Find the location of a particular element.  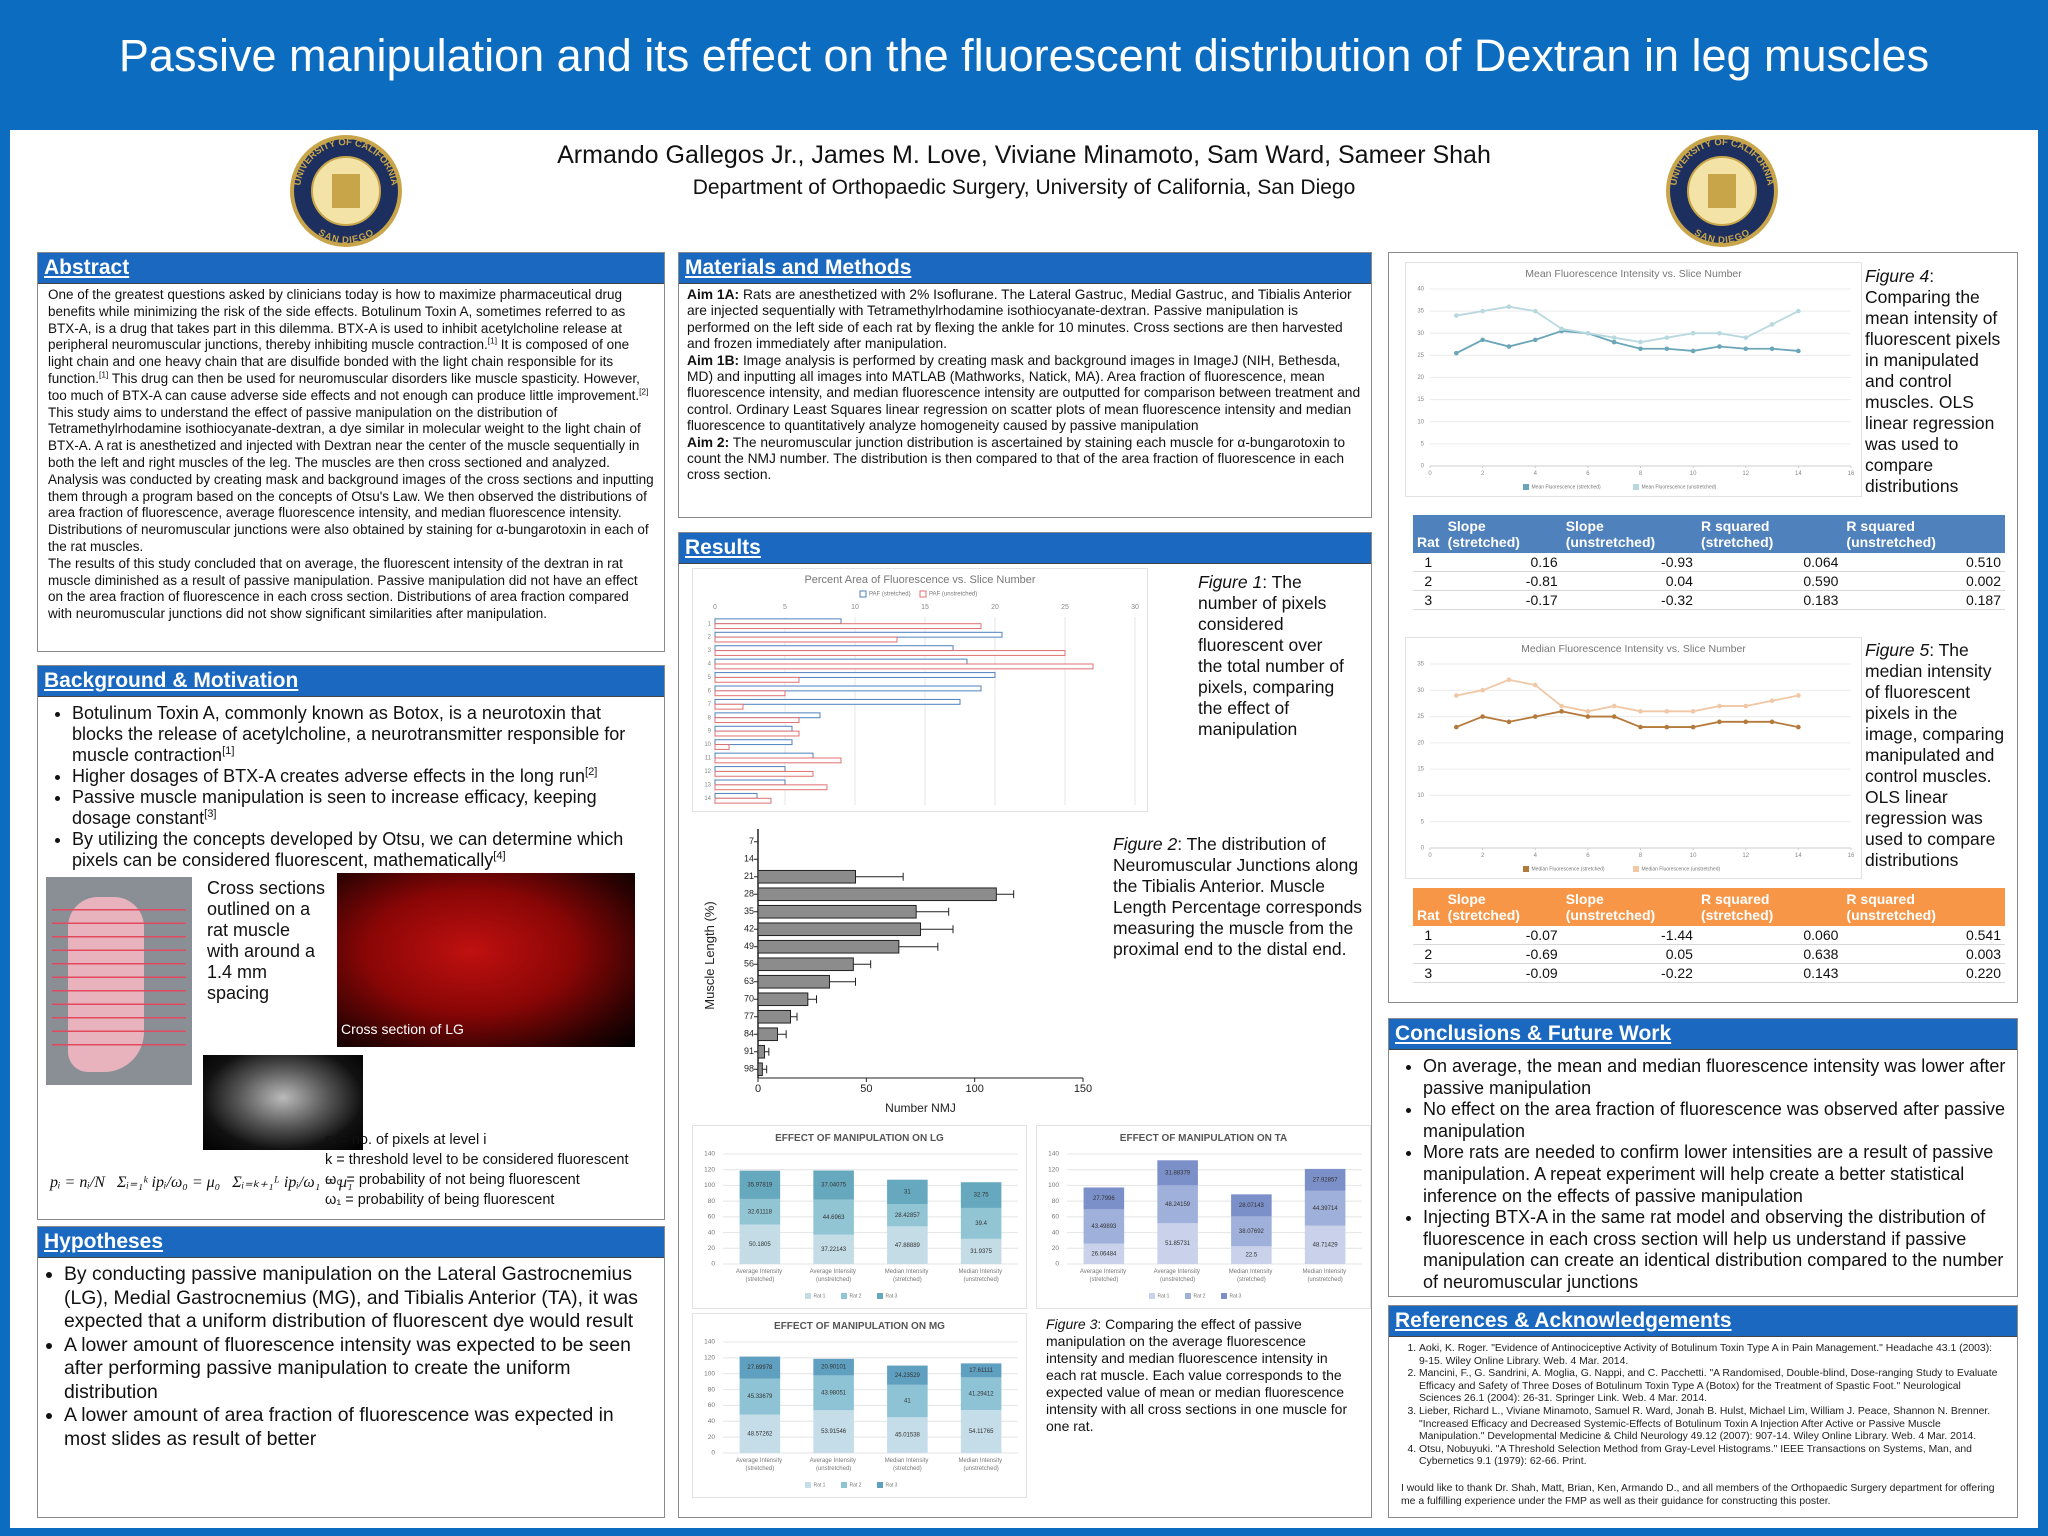

y-tick-label: 7 is located at coordinates (751, 841).